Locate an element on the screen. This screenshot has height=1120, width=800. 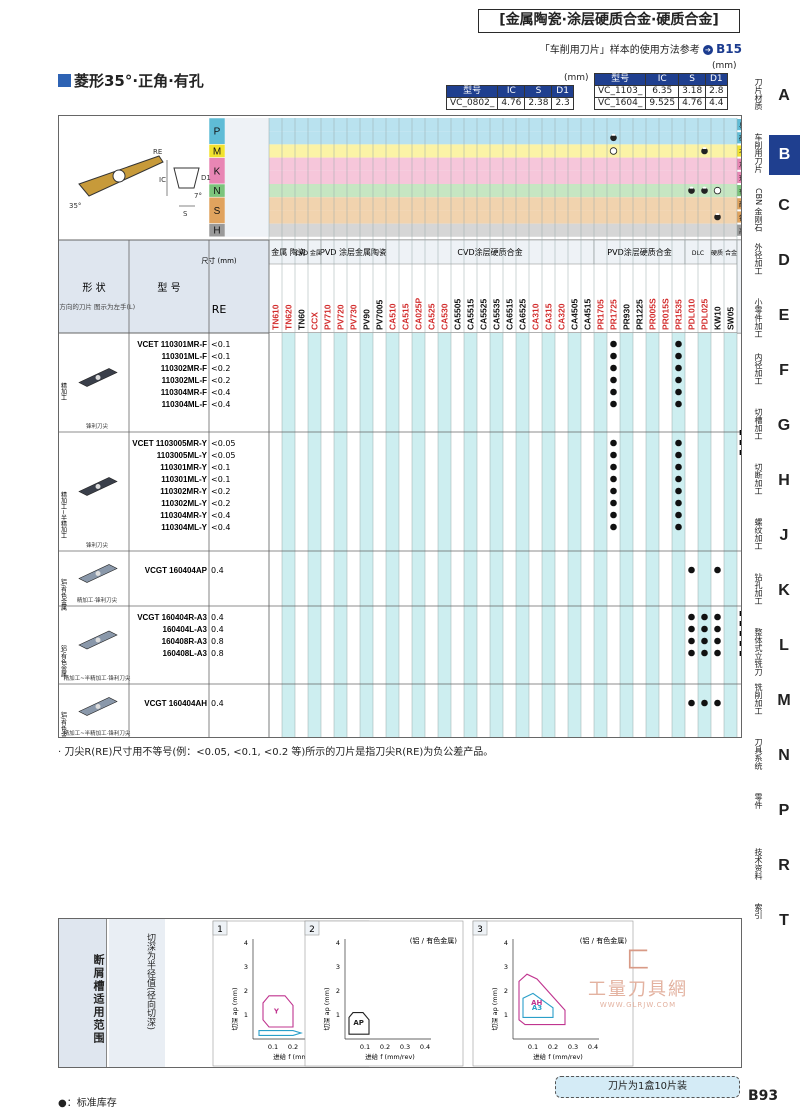
sidebar-item-label: 刀片材质 is located at coordinates (758, 94).